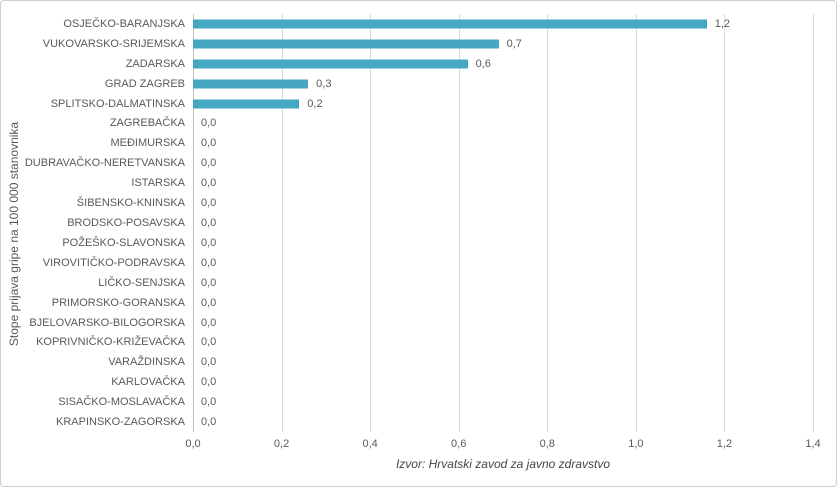  Describe the element at coordinates (455, 283) in the screenshot. I see `bar-row: LIČKO-SENJSKA 0,0` at that location.